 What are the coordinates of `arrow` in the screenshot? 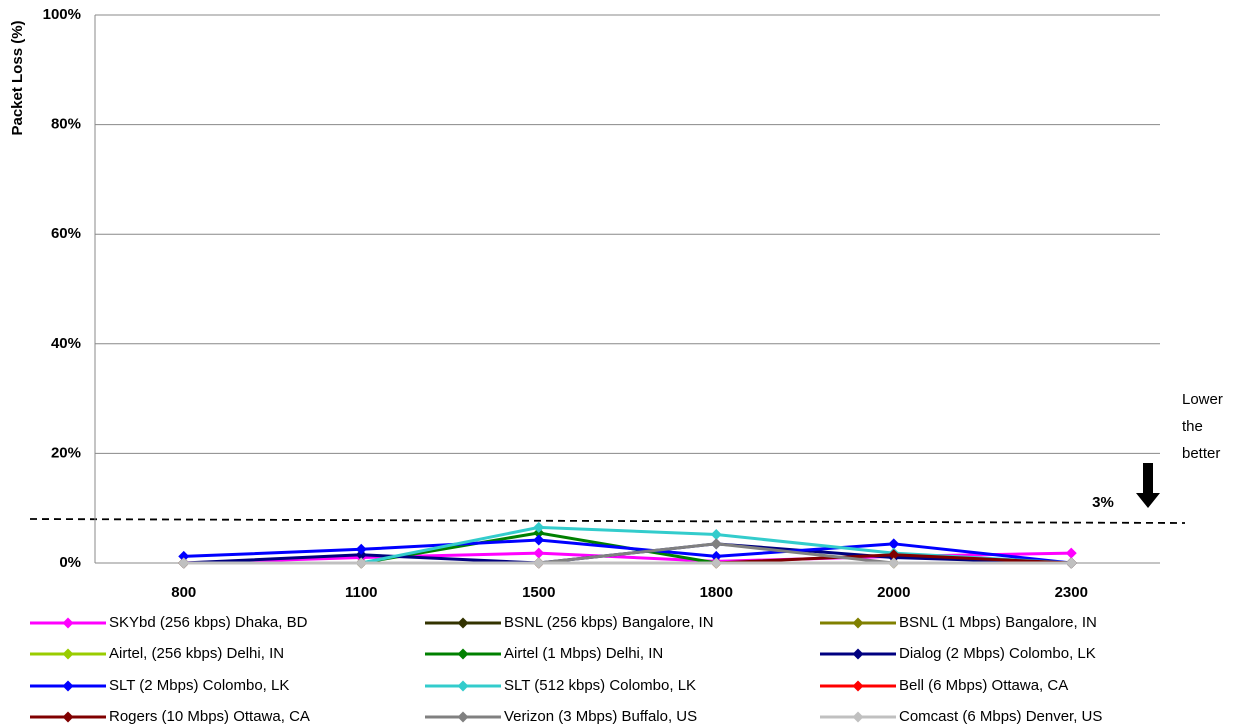 It's located at (1148, 485).